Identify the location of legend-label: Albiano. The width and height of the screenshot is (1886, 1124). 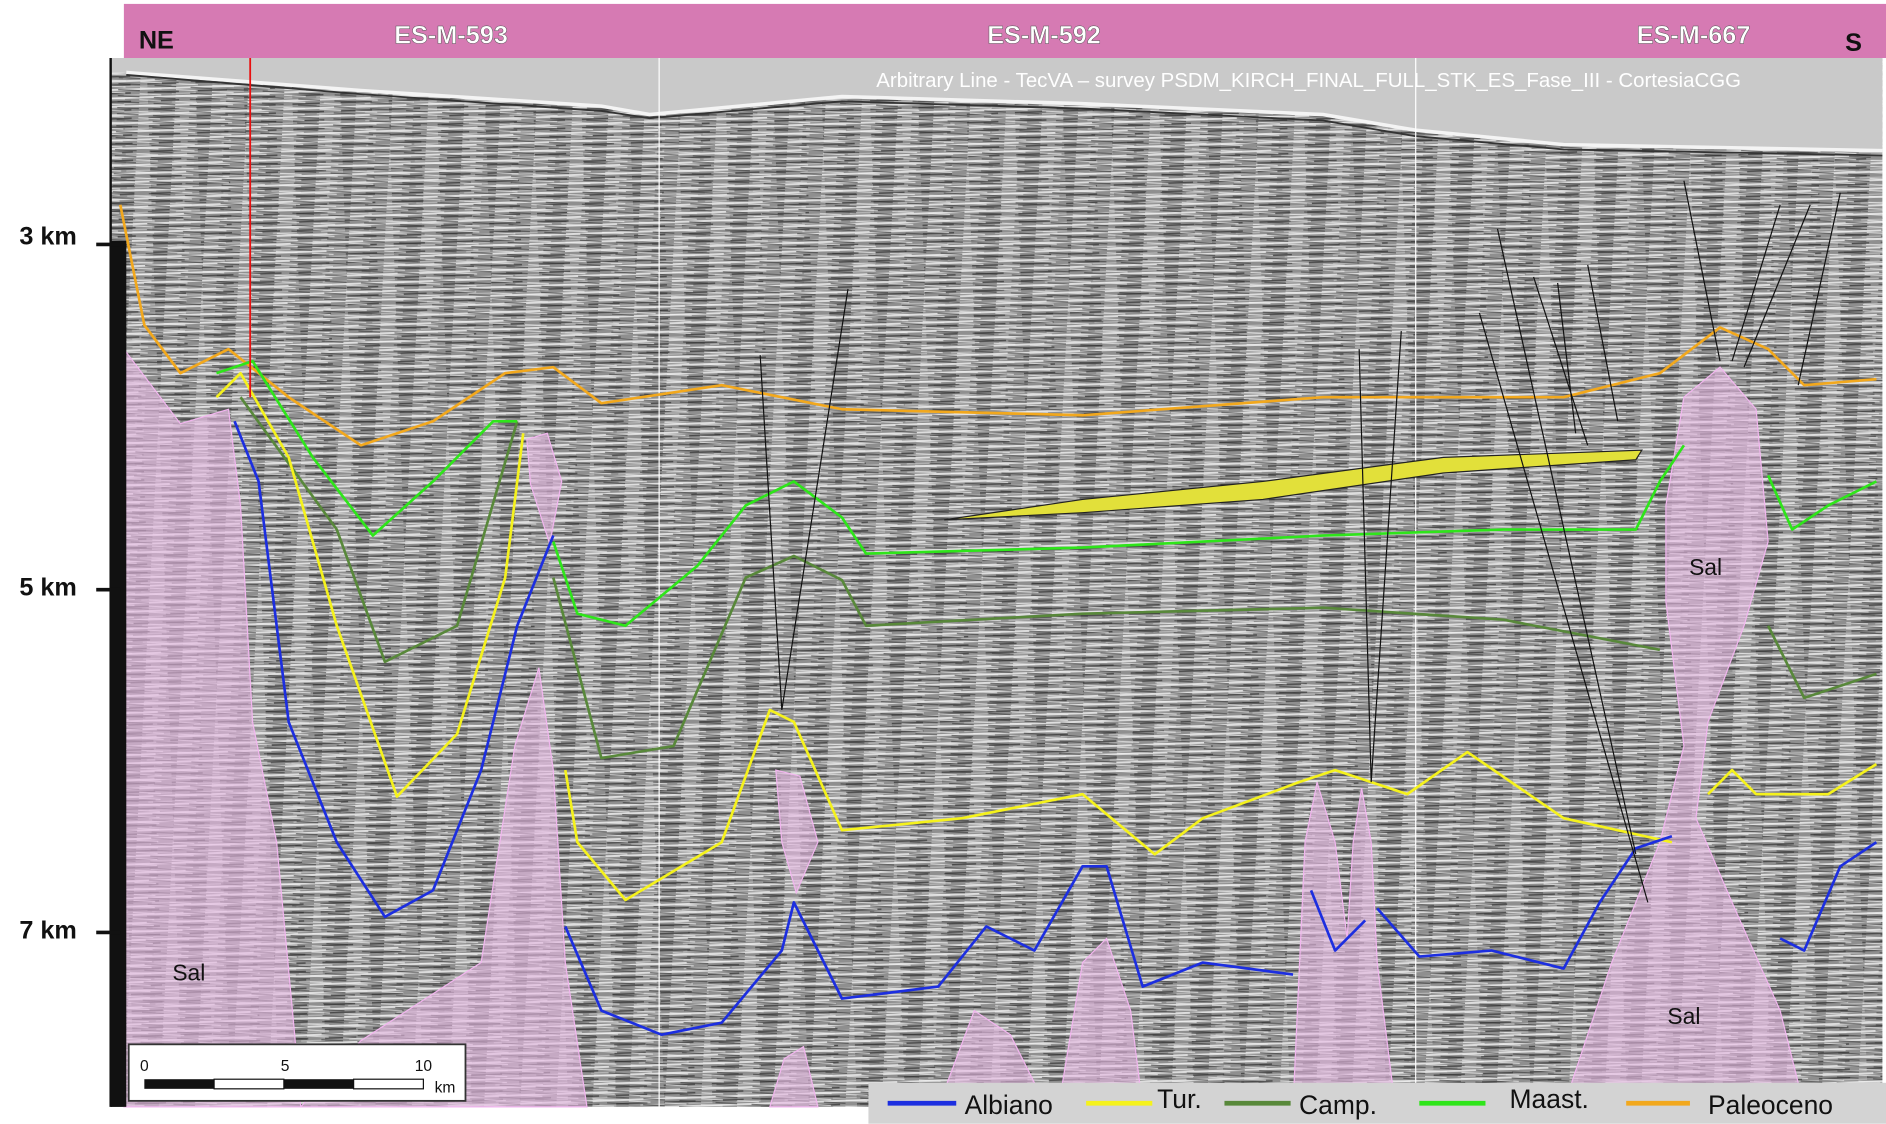
(1009, 1105).